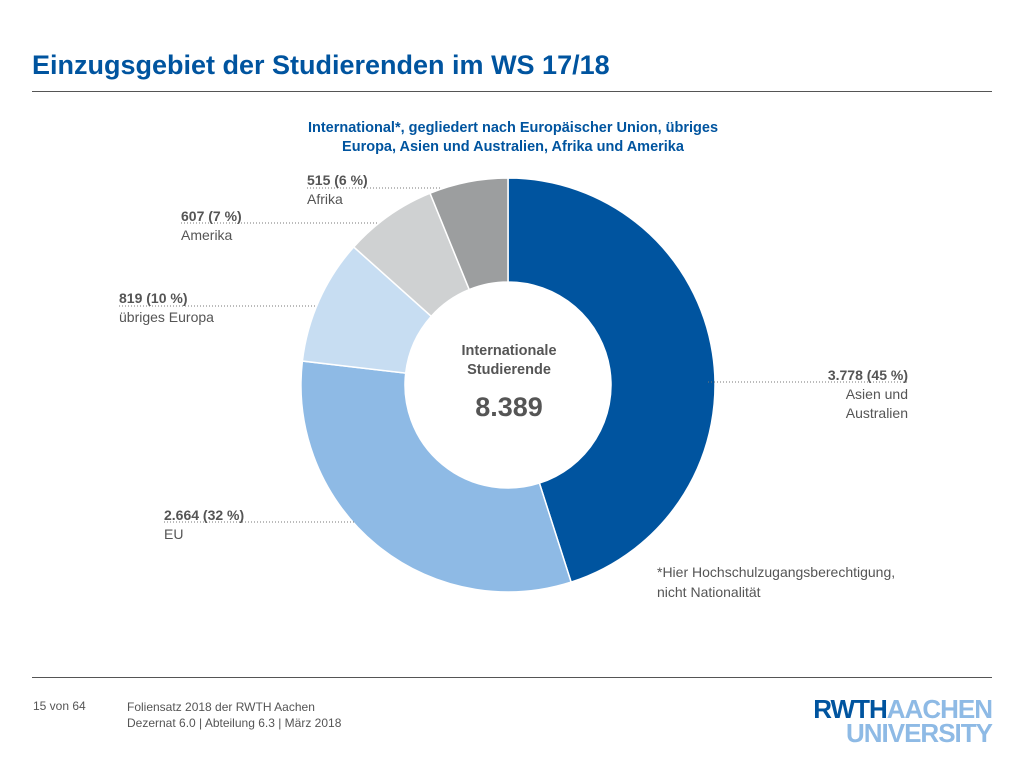 This screenshot has width=1024, height=768. Describe the element at coordinates (204, 525) in the screenshot. I see `slice-label-eu: 2.664 (32 %) EU` at that location.